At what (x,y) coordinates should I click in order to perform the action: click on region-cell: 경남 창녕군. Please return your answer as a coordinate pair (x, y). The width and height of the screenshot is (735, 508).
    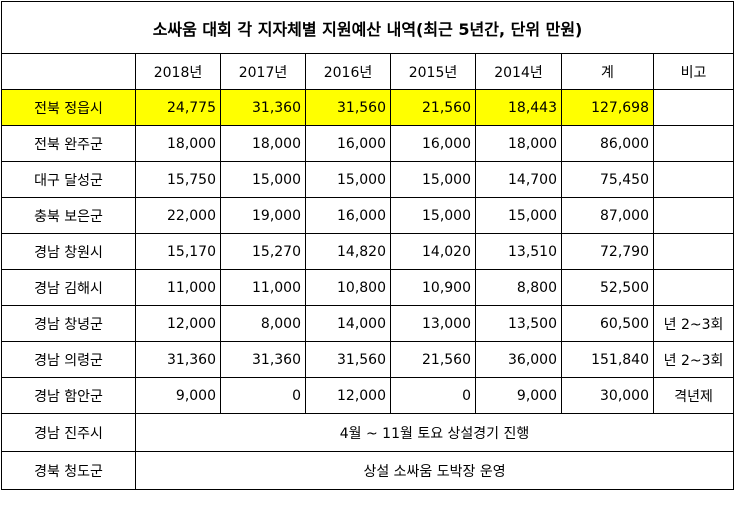
    Looking at the image, I should click on (68, 323).